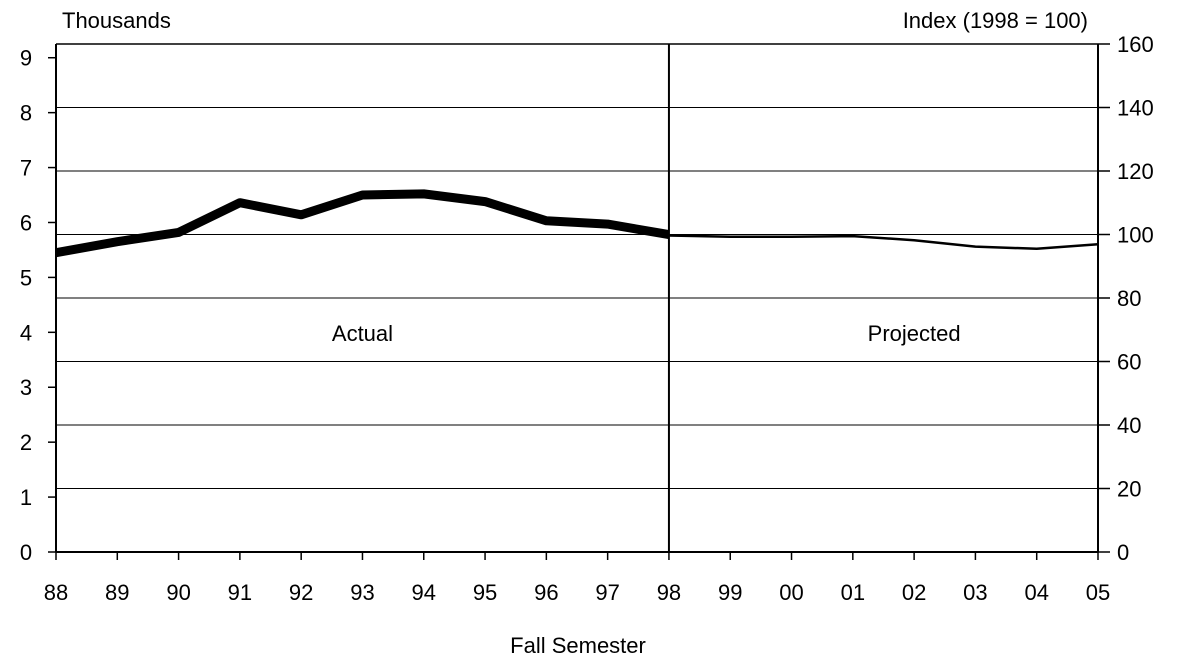 The height and width of the screenshot is (659, 1182). I want to click on x-tick-label: 03, so click(975, 592).